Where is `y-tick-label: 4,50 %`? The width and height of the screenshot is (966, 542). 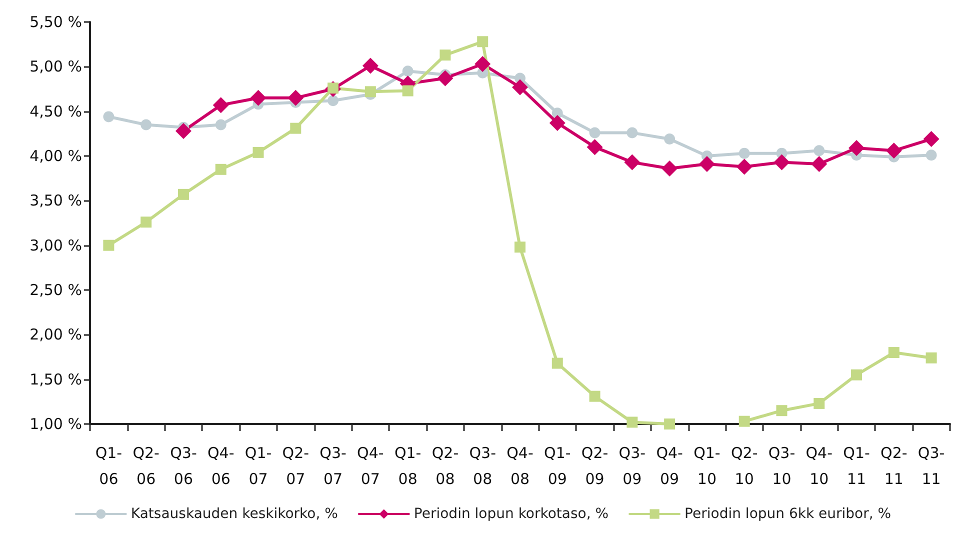
y-tick-label: 4,50 % is located at coordinates (56, 111).